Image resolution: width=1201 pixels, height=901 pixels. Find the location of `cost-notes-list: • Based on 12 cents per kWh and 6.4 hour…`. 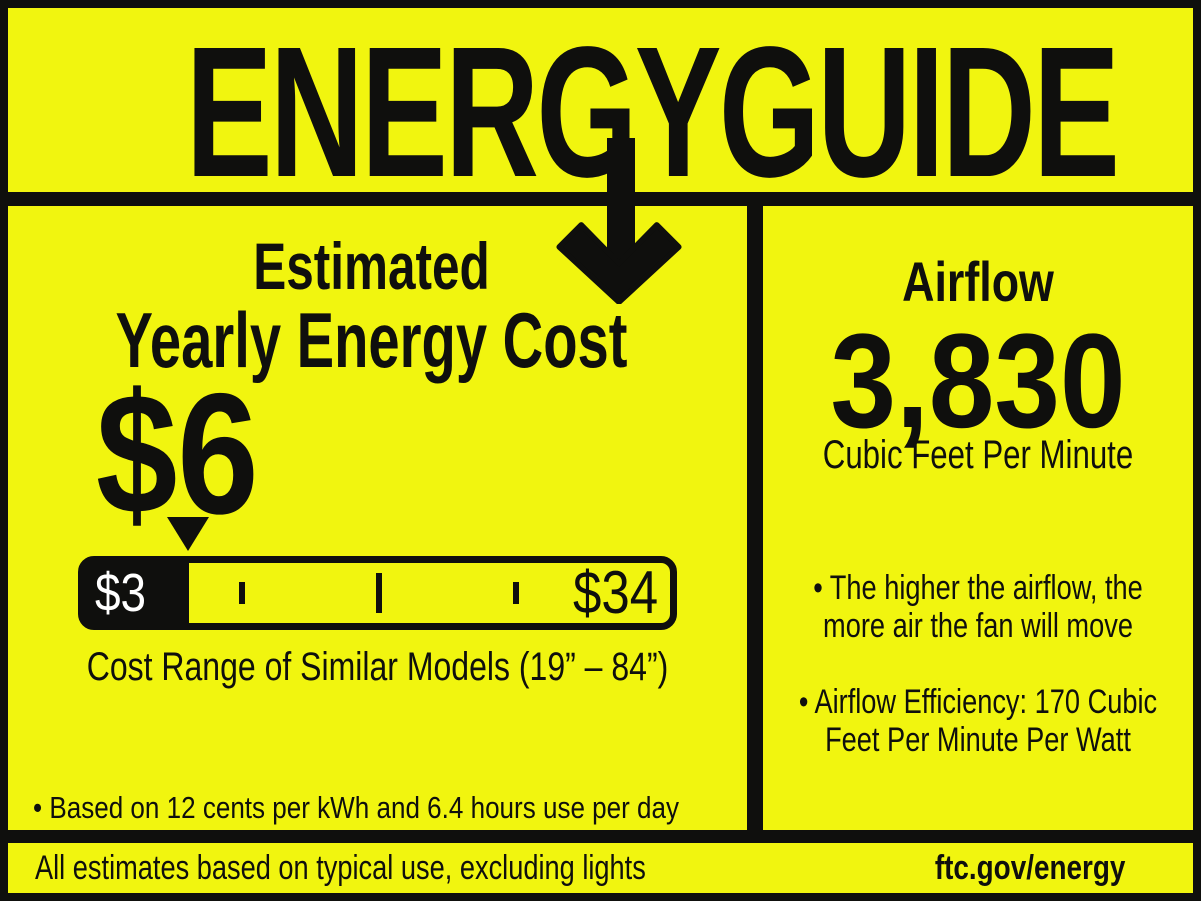

cost-notes-list: • Based on 12 cents per kWh and 6.4 hour… is located at coordinates (394, 802).